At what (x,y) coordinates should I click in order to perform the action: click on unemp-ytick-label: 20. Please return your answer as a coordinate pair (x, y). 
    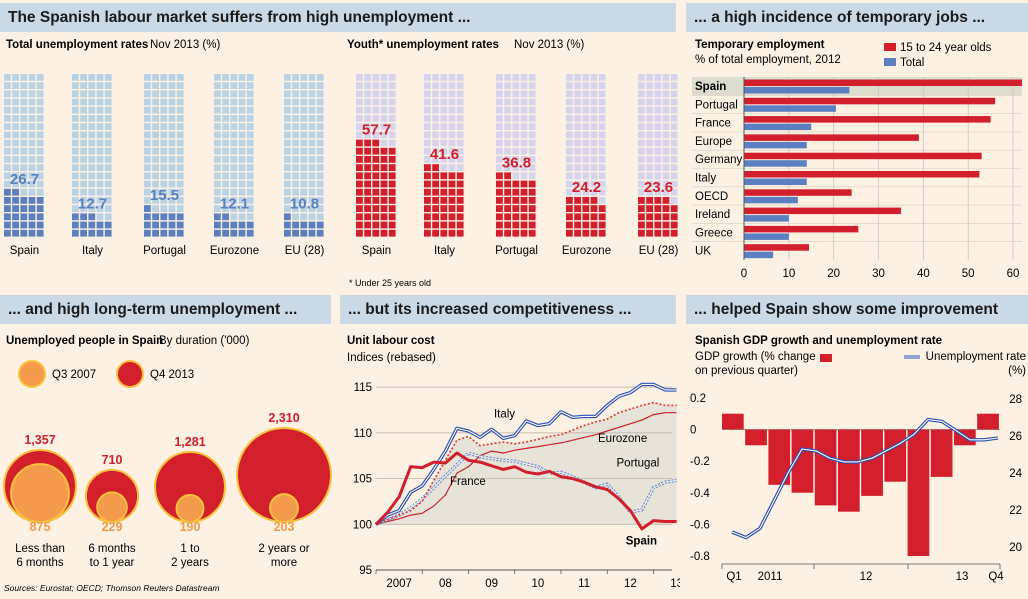
    Looking at the image, I should click on (1015, 548).